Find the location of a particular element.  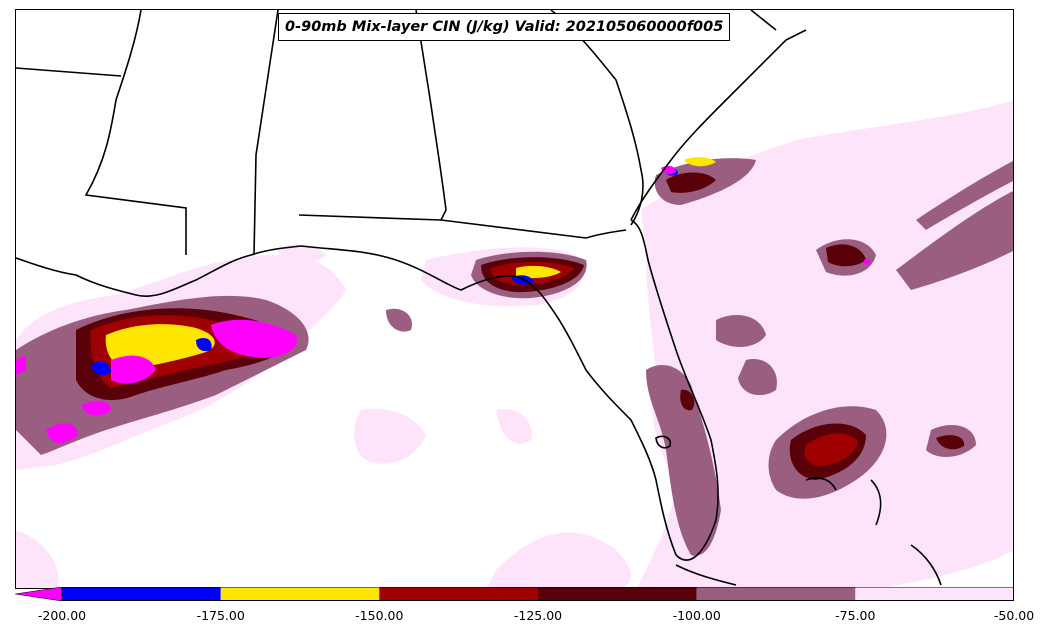

light-field-cluster is located at coordinates (390, 436).